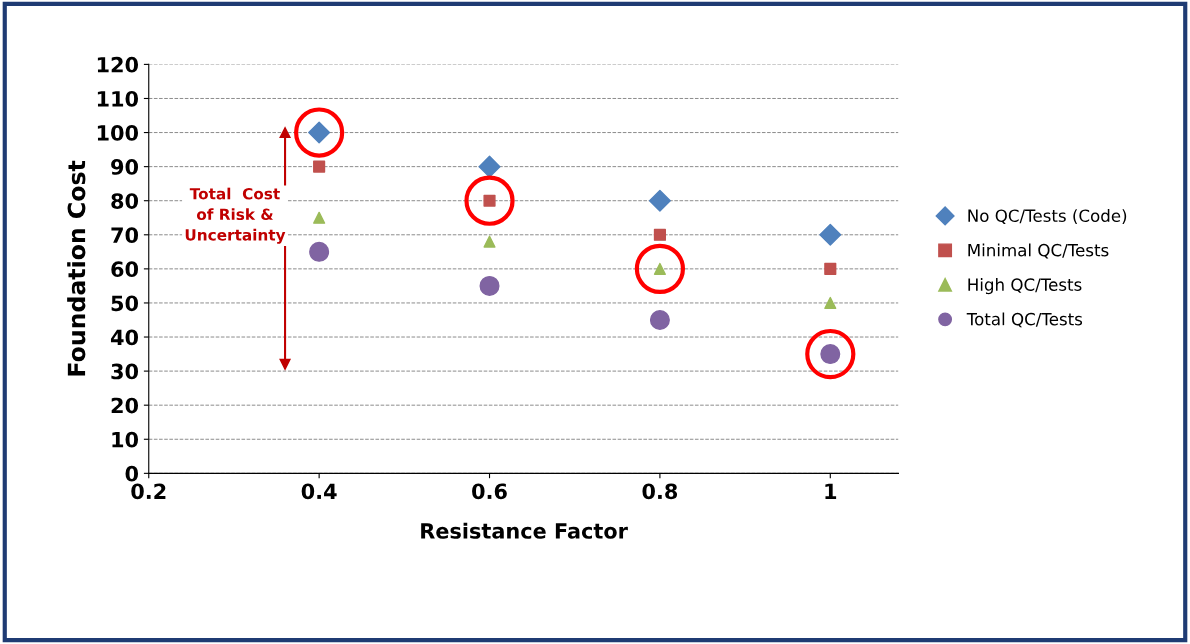  I want to click on legend-label: No QC/Tests (Code), so click(1047, 216).